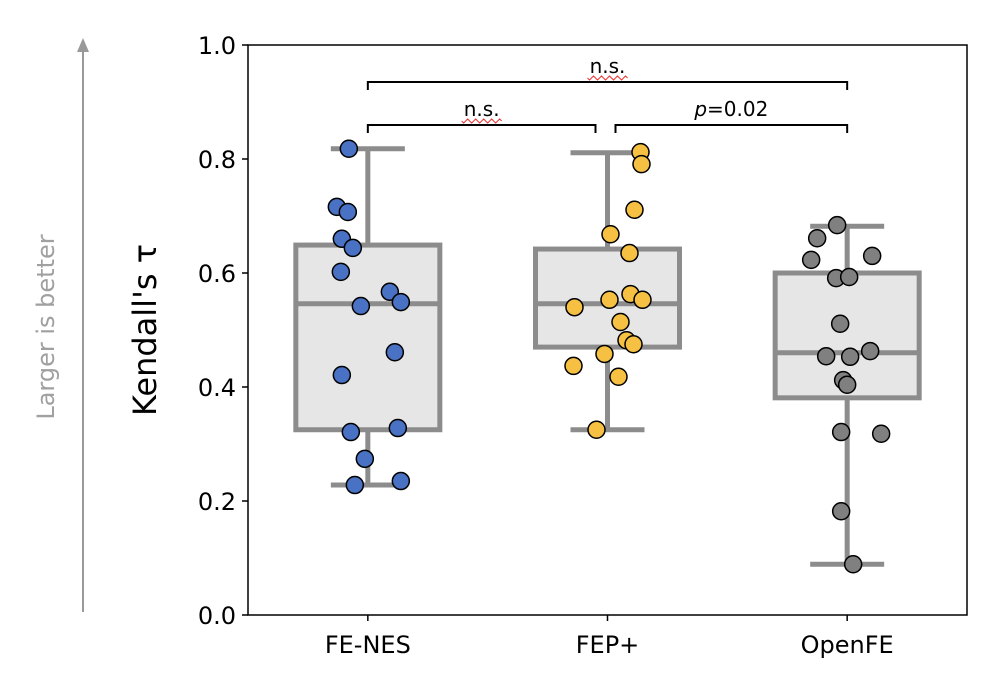 The height and width of the screenshot is (674, 998). I want to click on y-tick-label: 1.0, so click(217, 46).